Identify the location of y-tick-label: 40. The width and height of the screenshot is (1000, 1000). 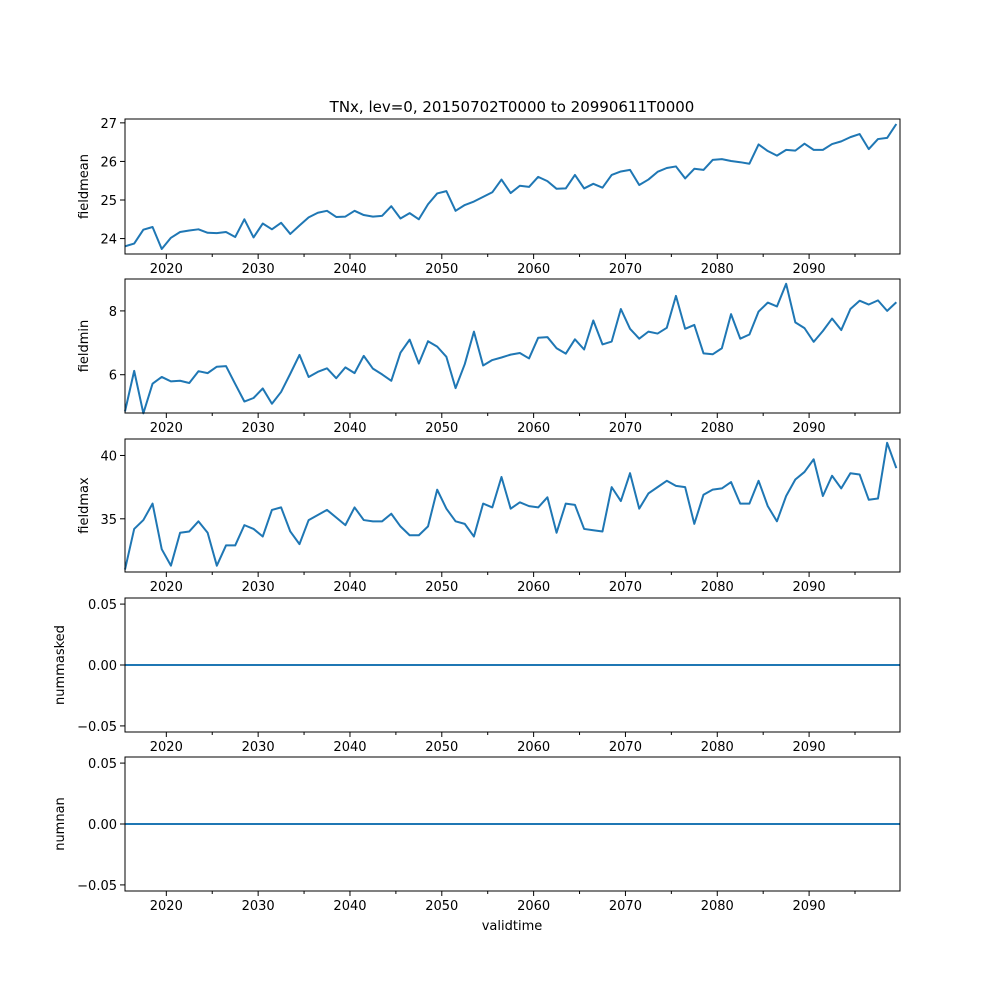
(108, 456).